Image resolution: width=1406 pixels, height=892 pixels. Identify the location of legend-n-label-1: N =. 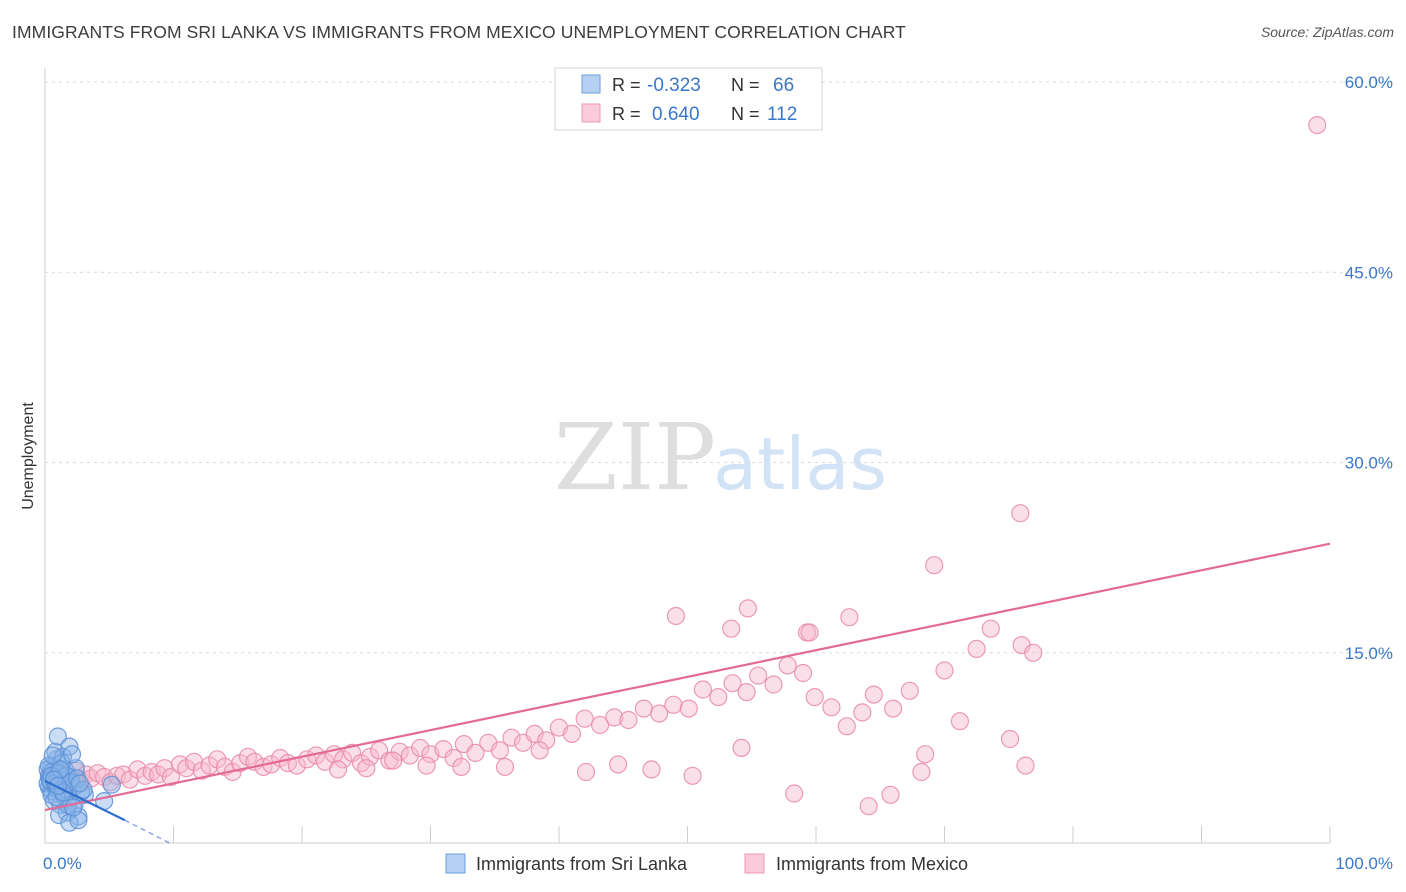
(745, 114).